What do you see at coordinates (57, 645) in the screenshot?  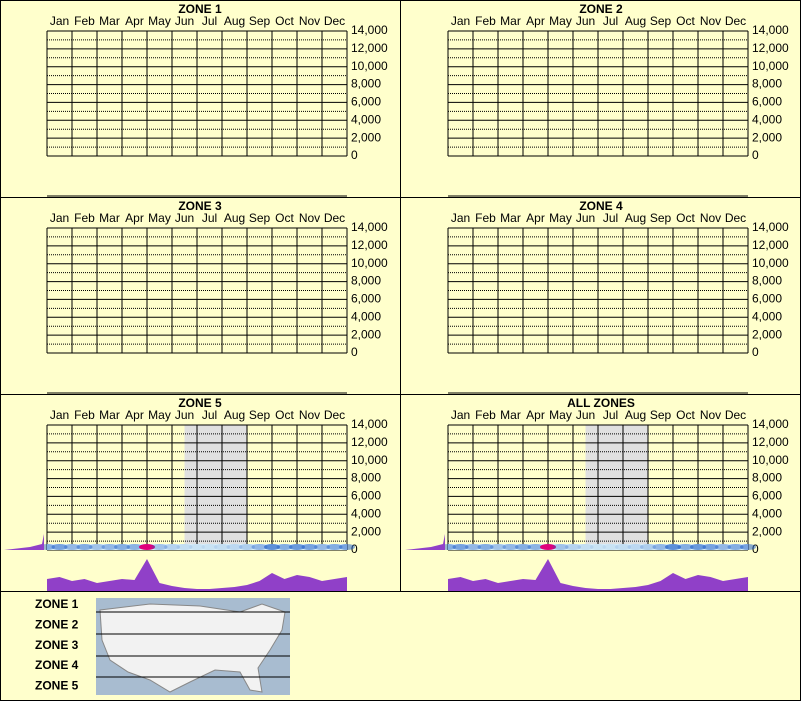 I see `zone-label: ZONE 3` at bounding box center [57, 645].